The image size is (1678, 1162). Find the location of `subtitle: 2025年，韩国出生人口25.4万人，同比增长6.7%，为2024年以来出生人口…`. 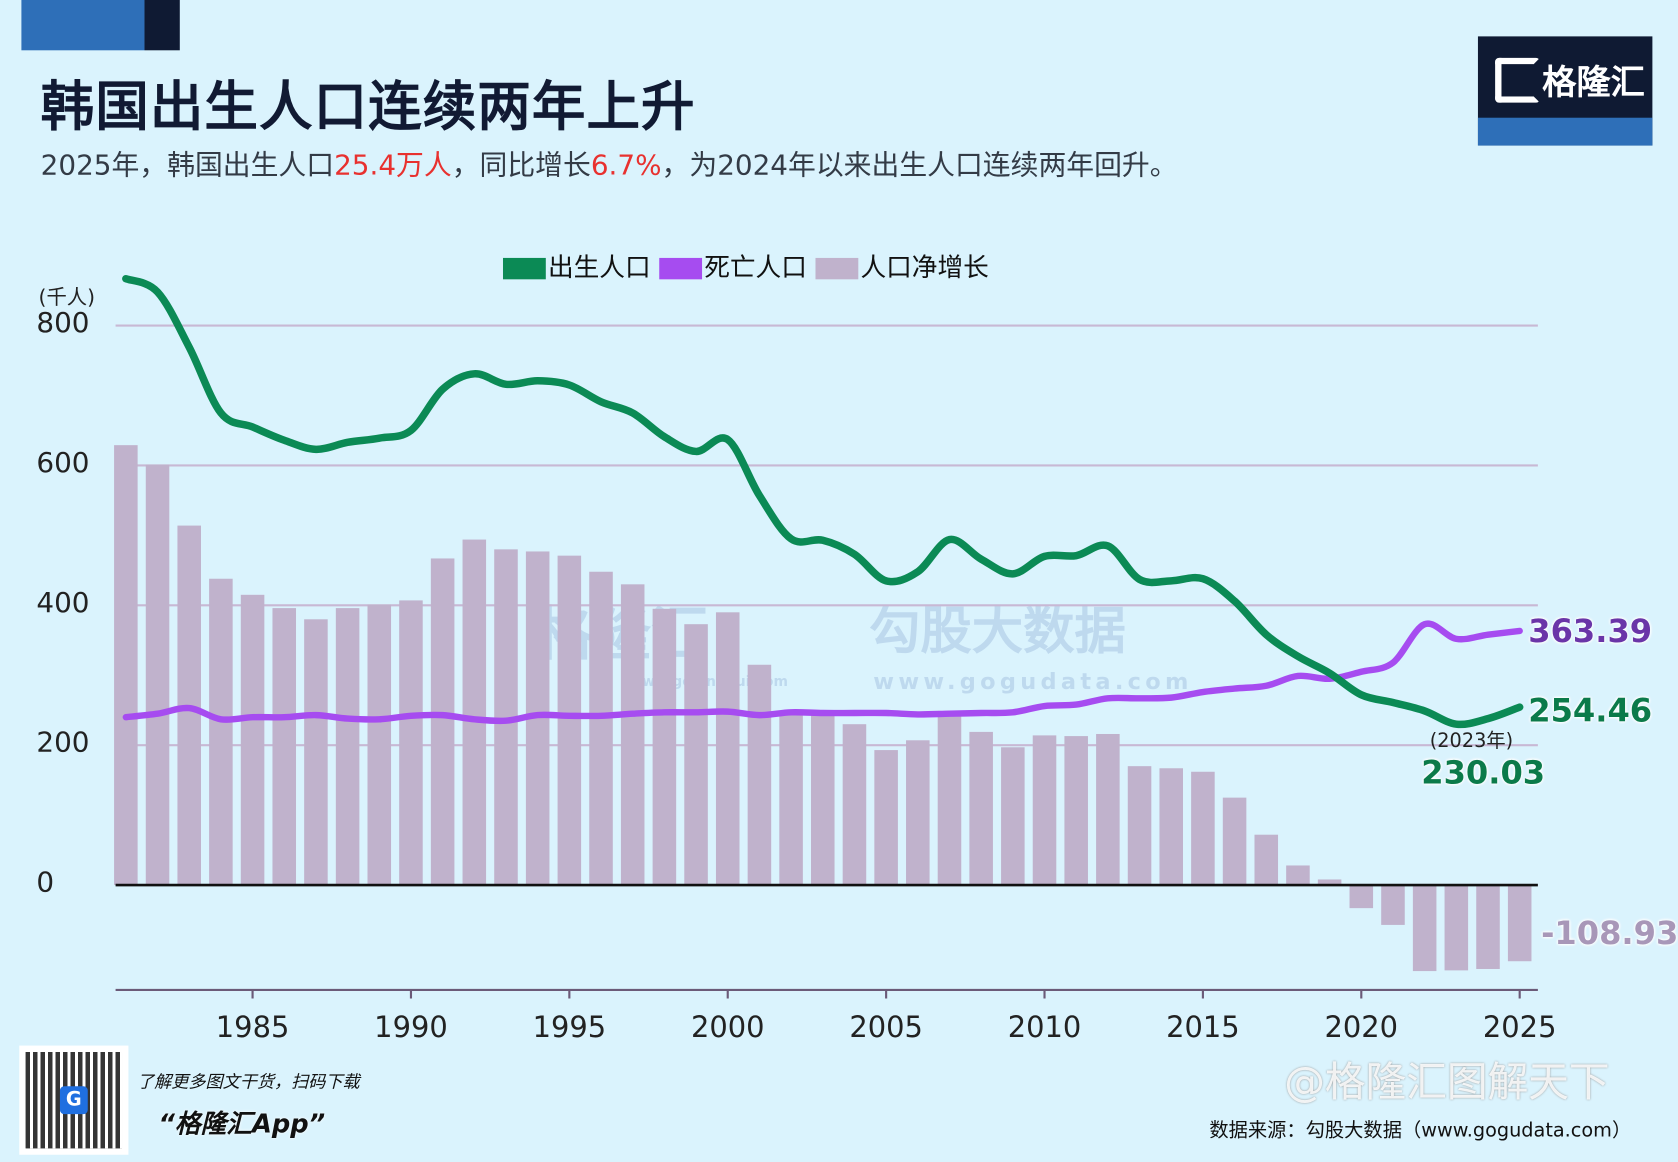

subtitle: 2025年，韩国出生人口25.4万人，同比增长6.7%，为2024年以来出生人口… is located at coordinates (609, 163).